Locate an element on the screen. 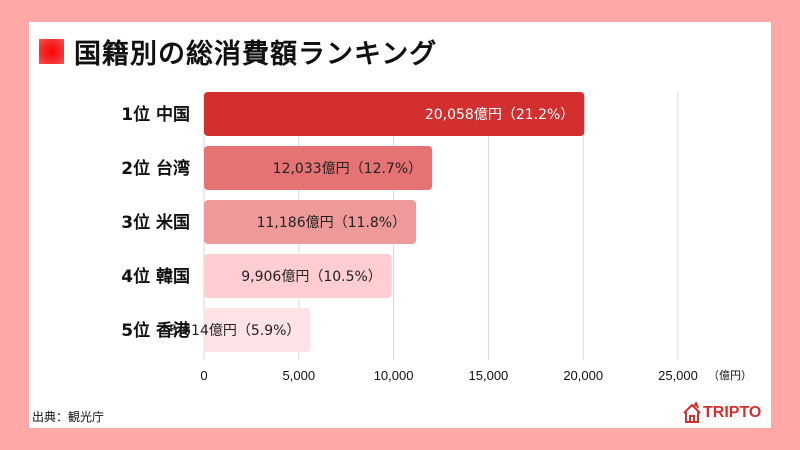 The image size is (800, 450). category-label: 1位 中国 is located at coordinates (155, 114).